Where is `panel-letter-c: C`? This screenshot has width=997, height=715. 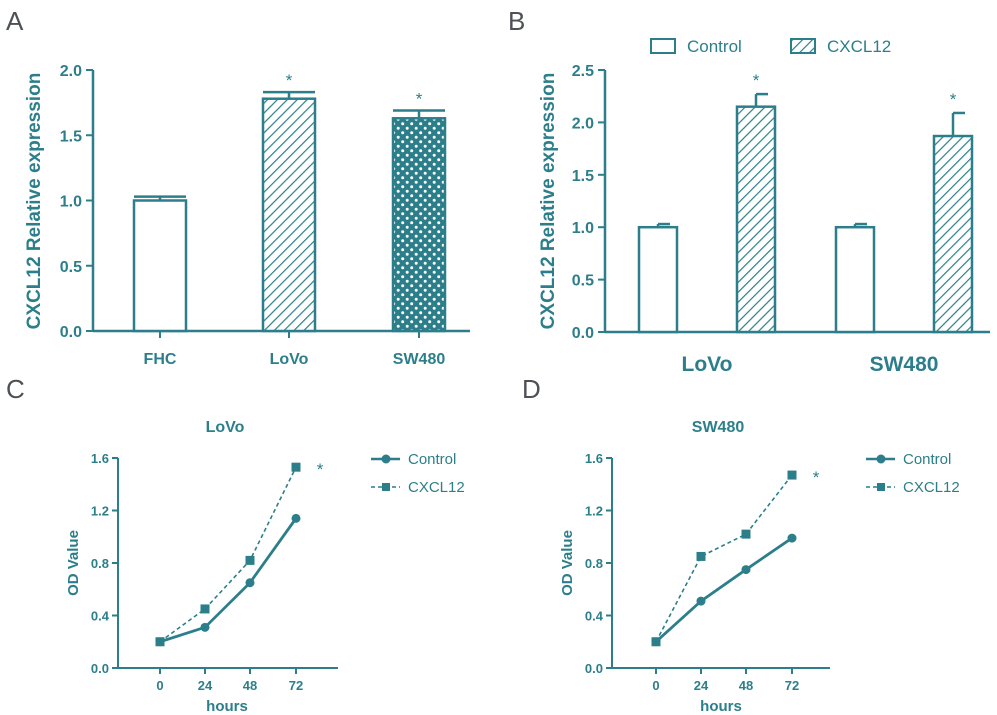
panel-letter-c: C is located at coordinates (15, 389).